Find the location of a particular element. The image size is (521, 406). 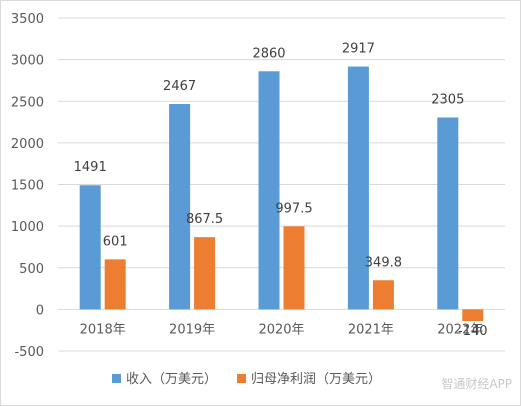

revenue-data-label: 2917 is located at coordinates (358, 49).